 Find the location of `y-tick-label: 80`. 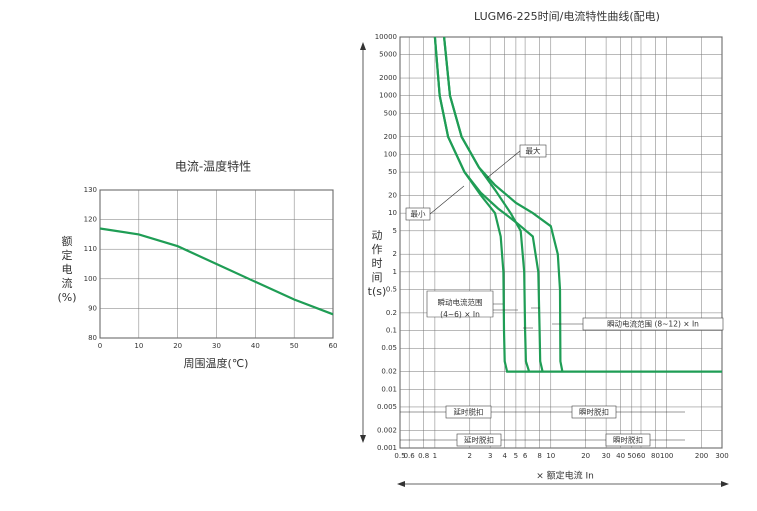

y-tick-label: 80 is located at coordinates (92, 338).